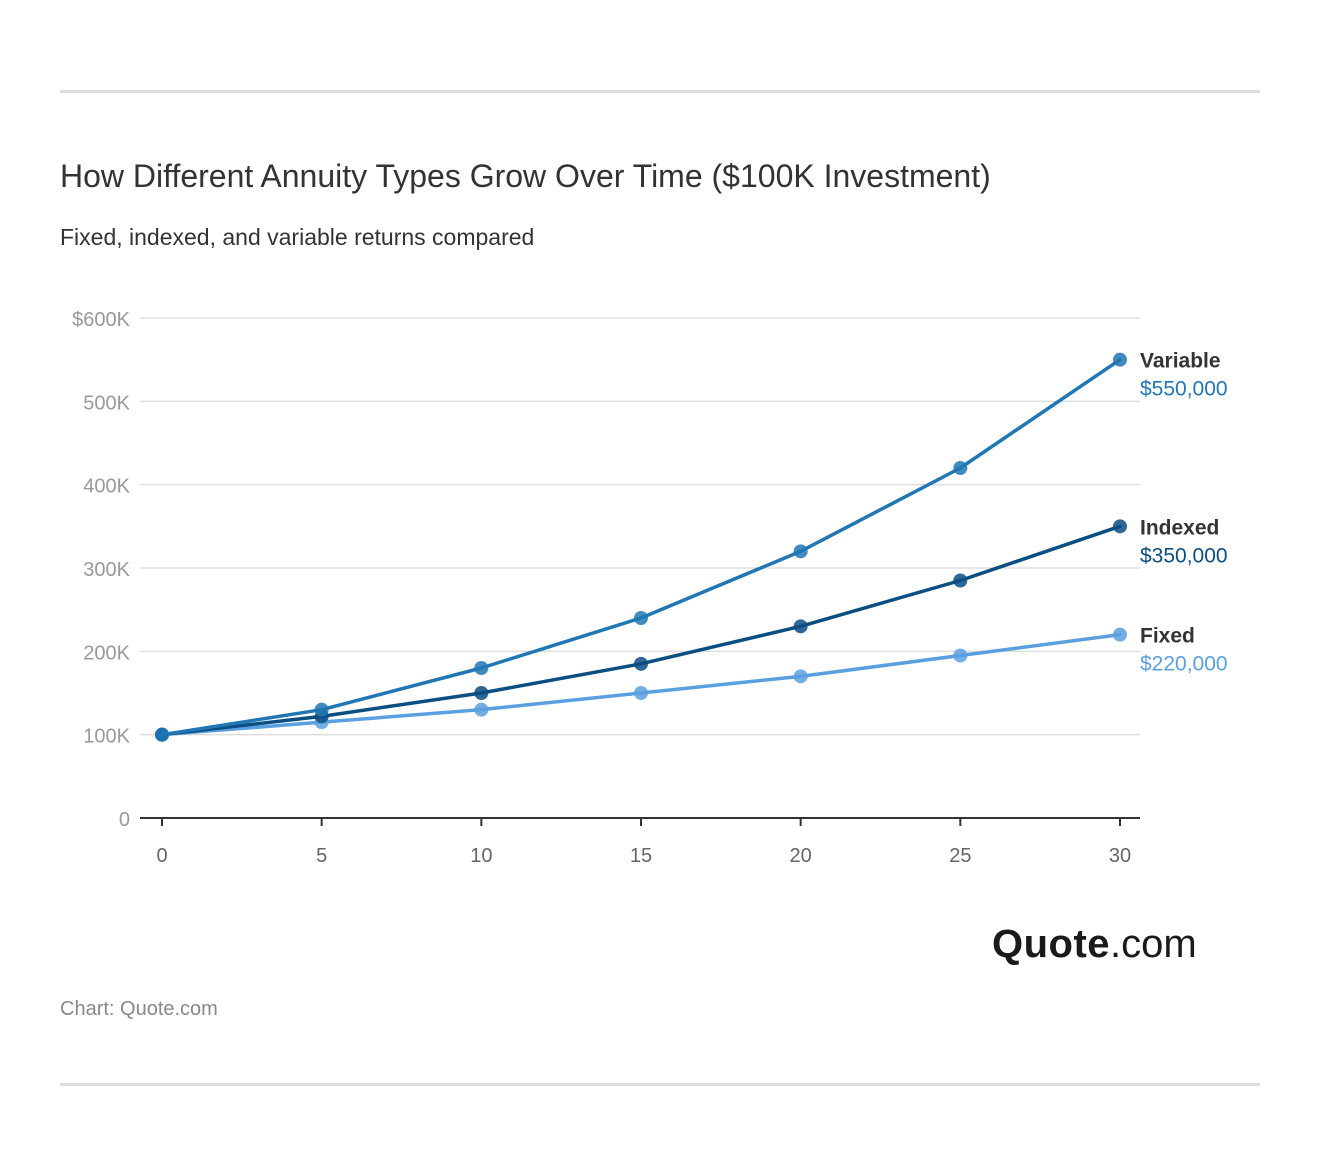  I want to click on y-tick-label: 300K, so click(106, 570).